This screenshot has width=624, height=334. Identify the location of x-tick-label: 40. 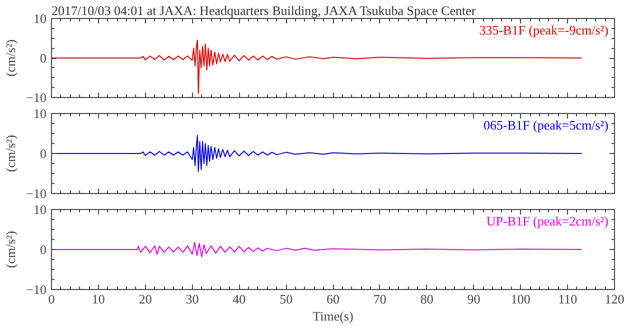
(239, 299).